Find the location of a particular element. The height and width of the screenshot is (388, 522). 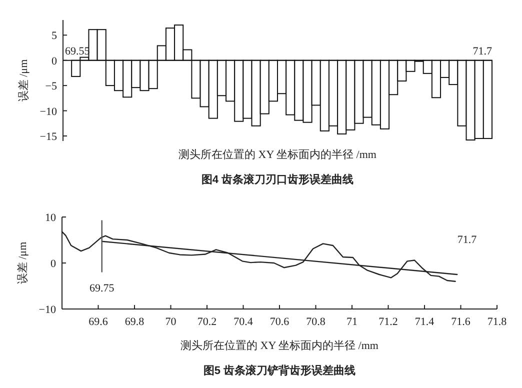

y-tick-label: 10 is located at coordinates (50, 218).